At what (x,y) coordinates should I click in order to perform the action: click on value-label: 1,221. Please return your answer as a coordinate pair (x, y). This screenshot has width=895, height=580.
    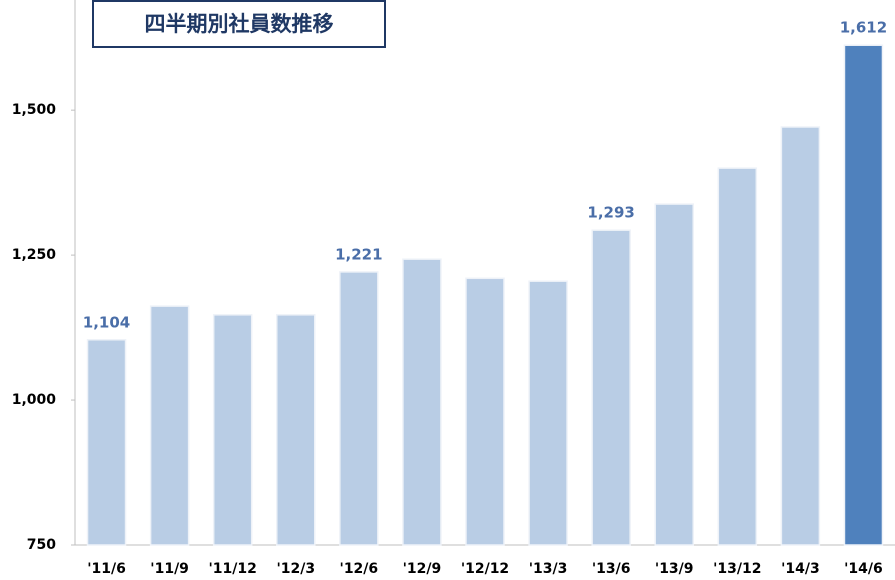
    Looking at the image, I should click on (358, 254).